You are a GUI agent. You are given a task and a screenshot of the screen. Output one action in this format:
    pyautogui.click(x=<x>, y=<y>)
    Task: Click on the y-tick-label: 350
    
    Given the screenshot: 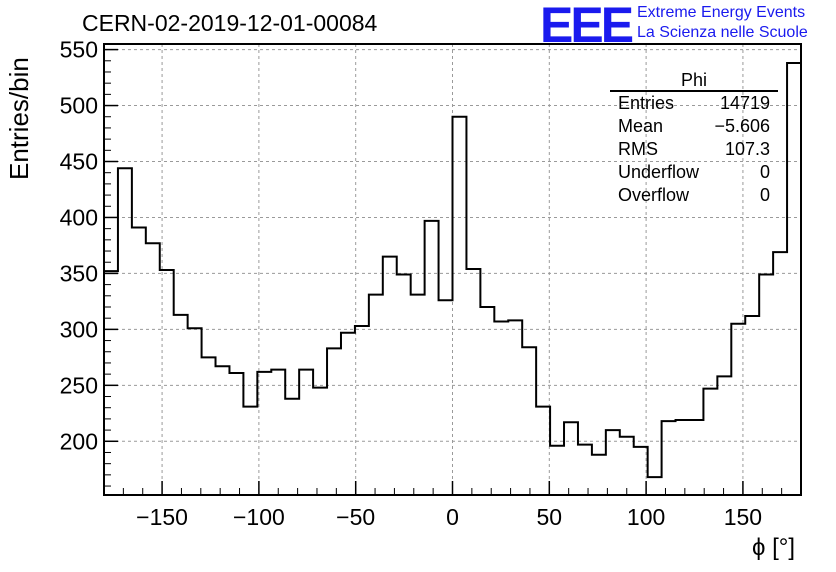 What is the action you would take?
    pyautogui.click(x=79, y=273)
    